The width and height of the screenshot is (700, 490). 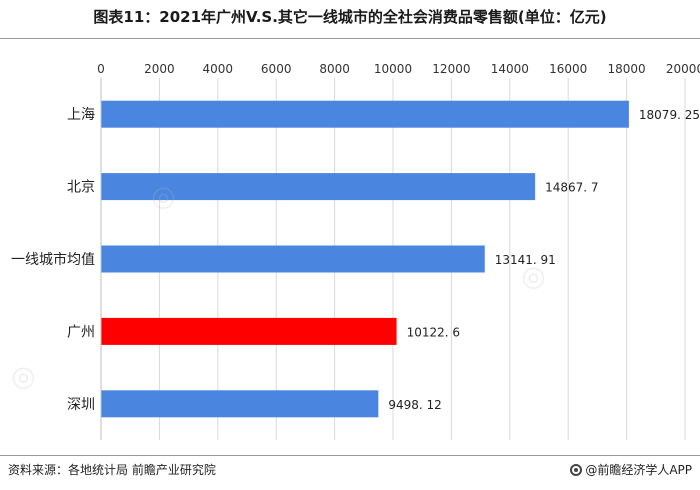 What do you see at coordinates (101, 69) in the screenshot?
I see `x-tick-label: 0` at bounding box center [101, 69].